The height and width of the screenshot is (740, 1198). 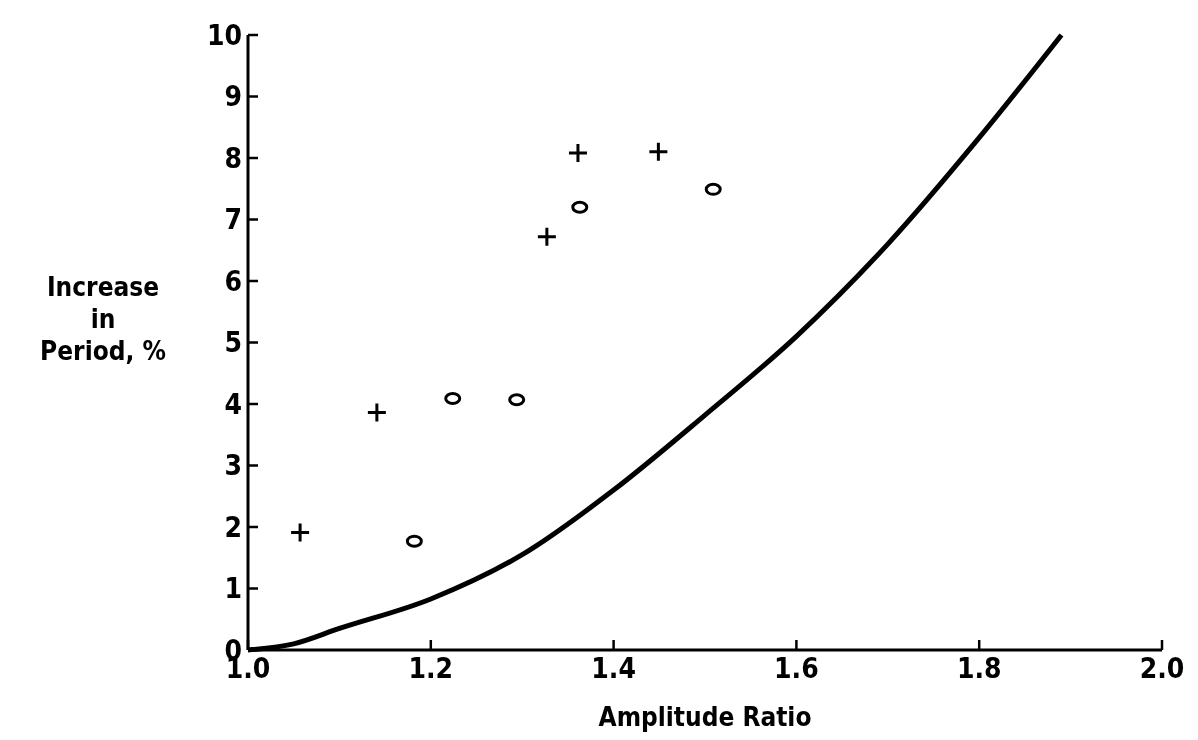 What do you see at coordinates (1162, 668) in the screenshot?
I see `x-tick-label: 2.0` at bounding box center [1162, 668].